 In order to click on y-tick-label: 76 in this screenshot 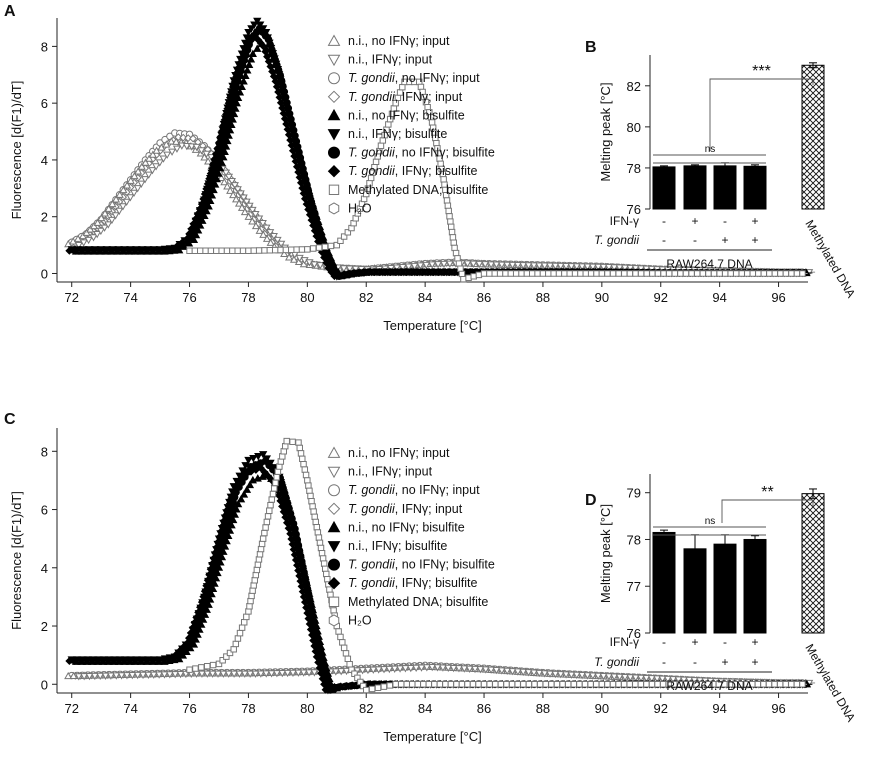, I will do `click(634, 633)`.